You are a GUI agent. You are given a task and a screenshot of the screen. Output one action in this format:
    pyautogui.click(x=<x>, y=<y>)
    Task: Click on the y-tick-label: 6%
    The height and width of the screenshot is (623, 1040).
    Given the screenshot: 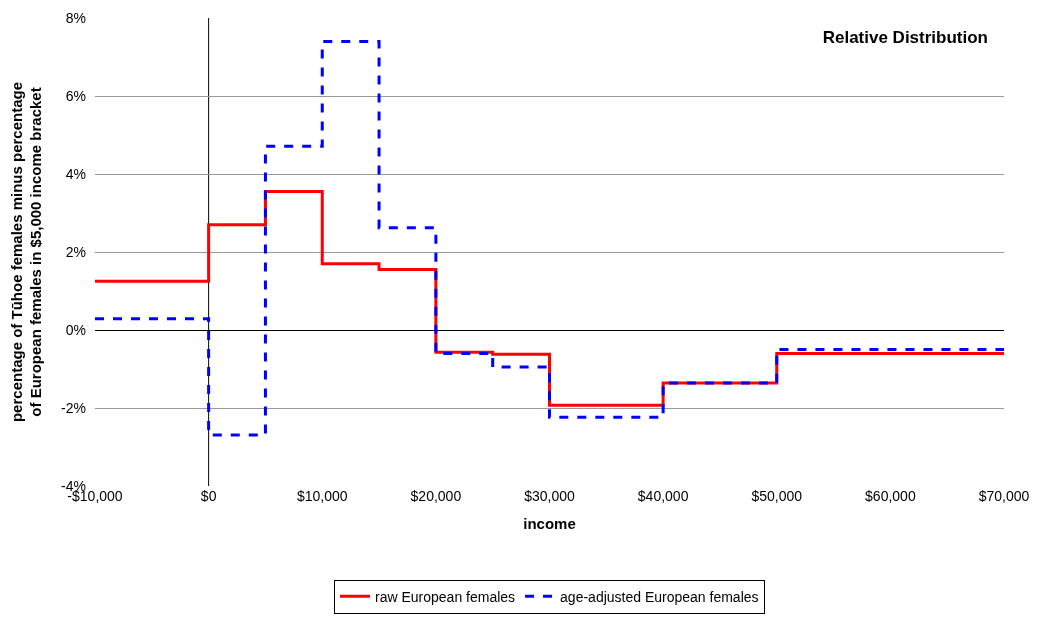 What is the action you would take?
    pyautogui.click(x=75, y=95)
    